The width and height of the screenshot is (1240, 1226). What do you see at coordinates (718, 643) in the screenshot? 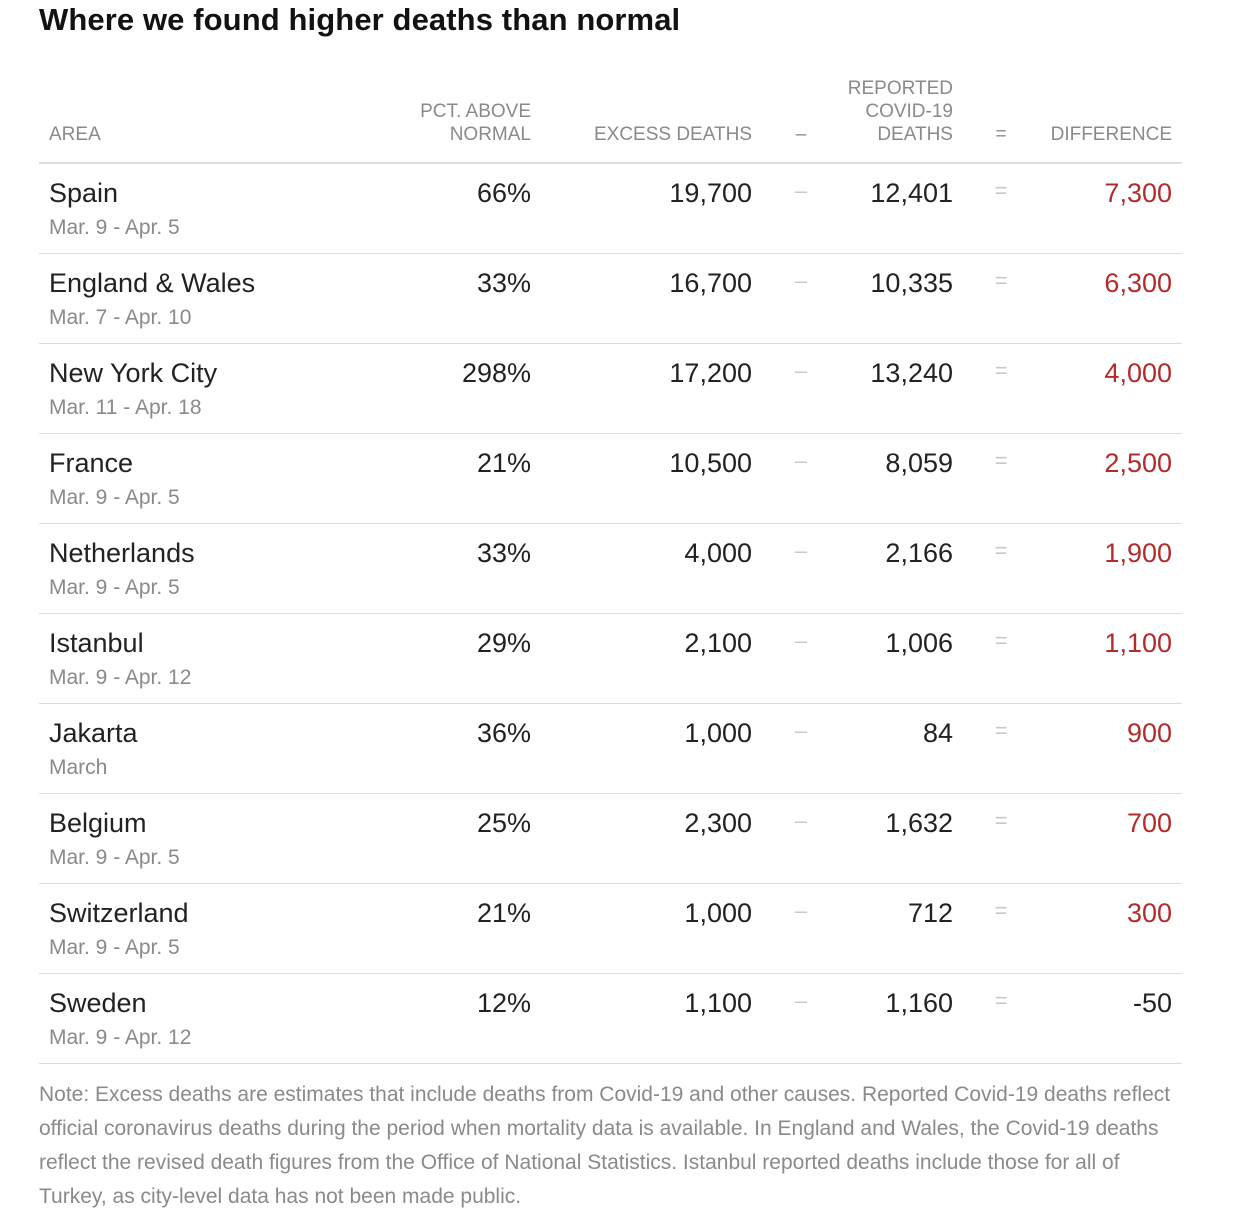
I see `excess-deaths-value: 2,100` at bounding box center [718, 643].